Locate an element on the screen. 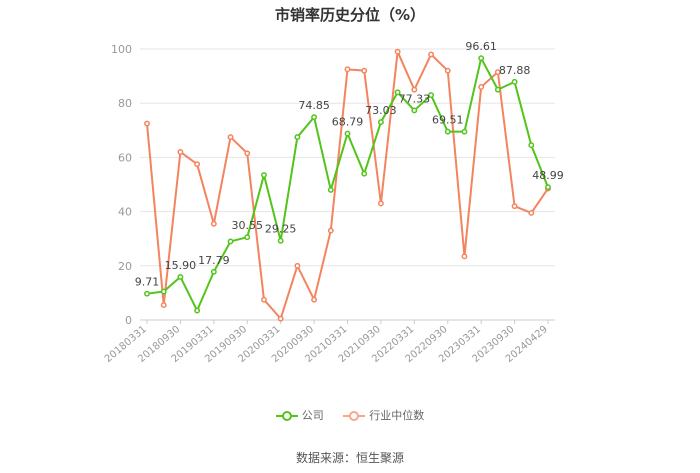 The image size is (700, 473). data-label: 48.99 is located at coordinates (548, 175).